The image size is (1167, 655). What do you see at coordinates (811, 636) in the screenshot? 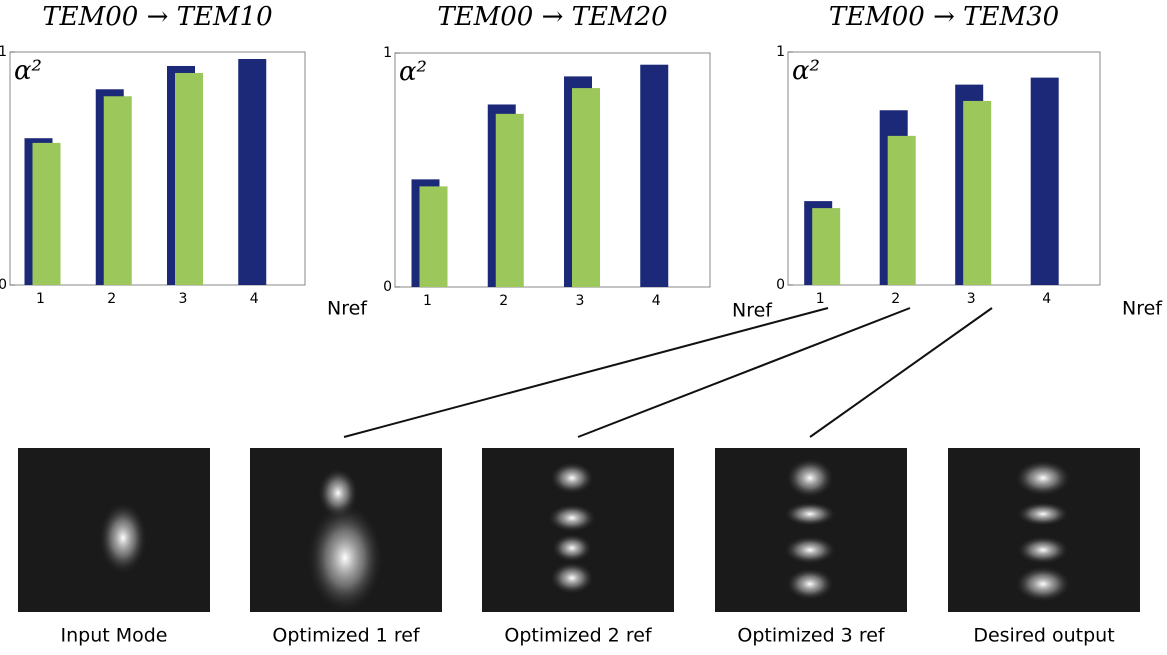
I see `image-caption: Optimized 3 ref` at bounding box center [811, 636].